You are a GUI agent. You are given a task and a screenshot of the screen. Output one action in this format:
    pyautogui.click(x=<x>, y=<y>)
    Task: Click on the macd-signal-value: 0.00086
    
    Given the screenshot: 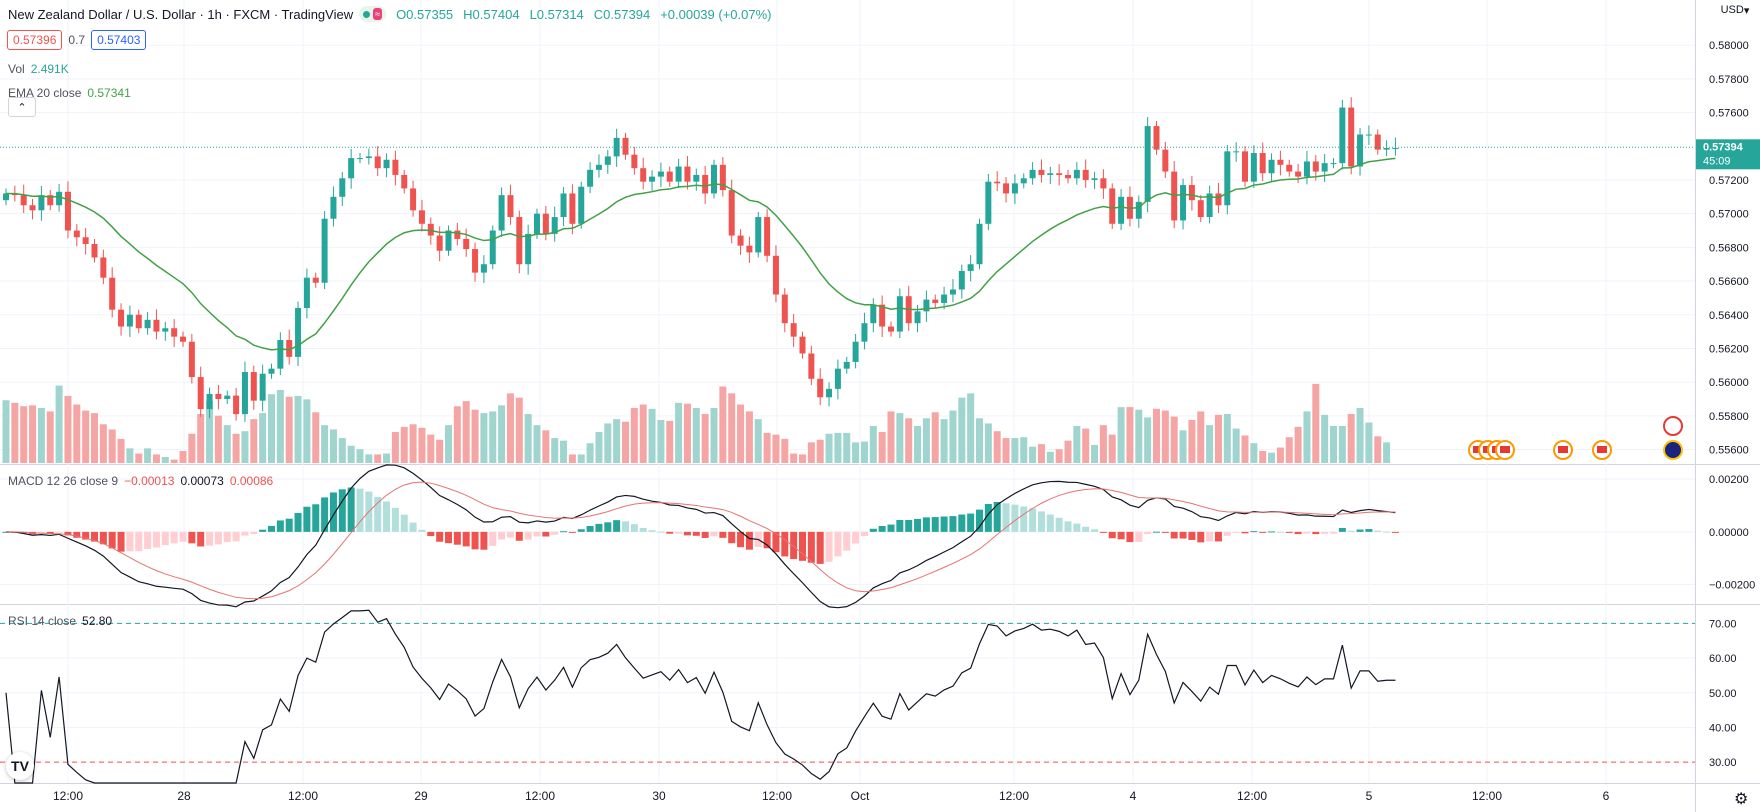 What is the action you would take?
    pyautogui.click(x=251, y=481)
    